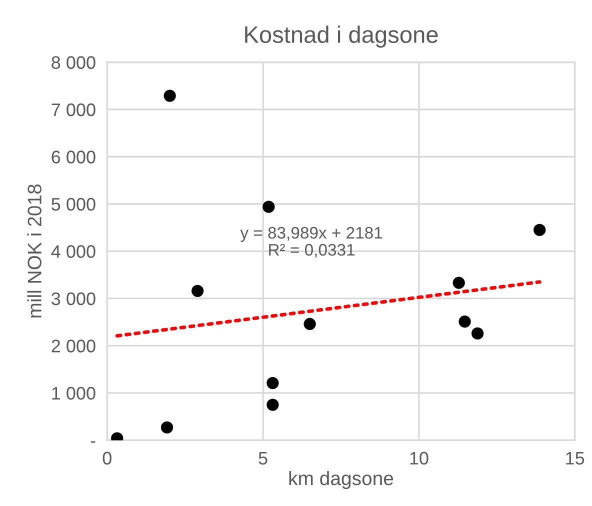 The image size is (592, 506). Describe the element at coordinates (419, 458) in the screenshot. I see `x-tick-label: 10` at that location.